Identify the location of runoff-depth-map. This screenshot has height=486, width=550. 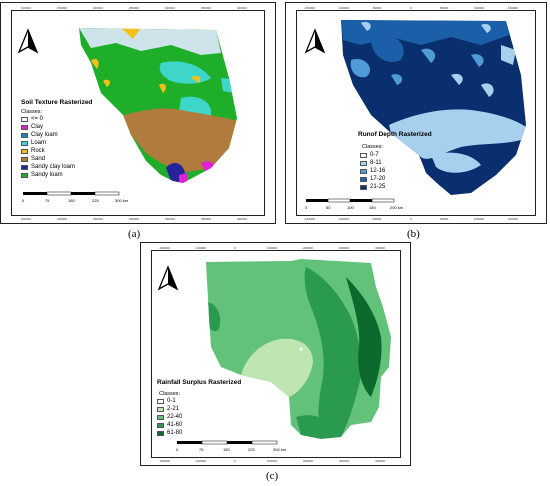
(433, 107).